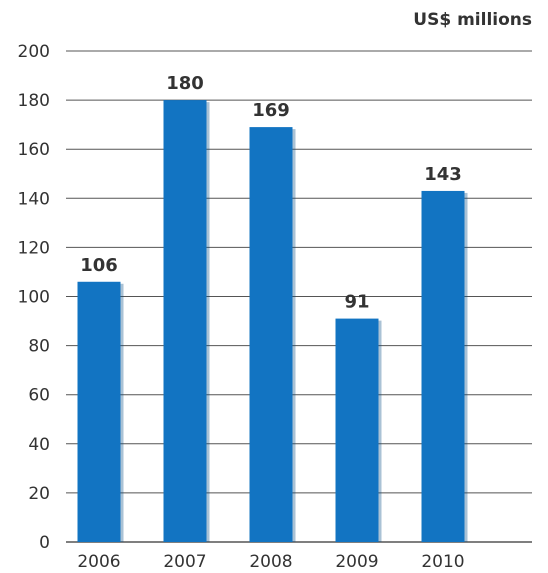 The height and width of the screenshot is (573, 548). I want to click on y-tick-label: 20, so click(39, 494).